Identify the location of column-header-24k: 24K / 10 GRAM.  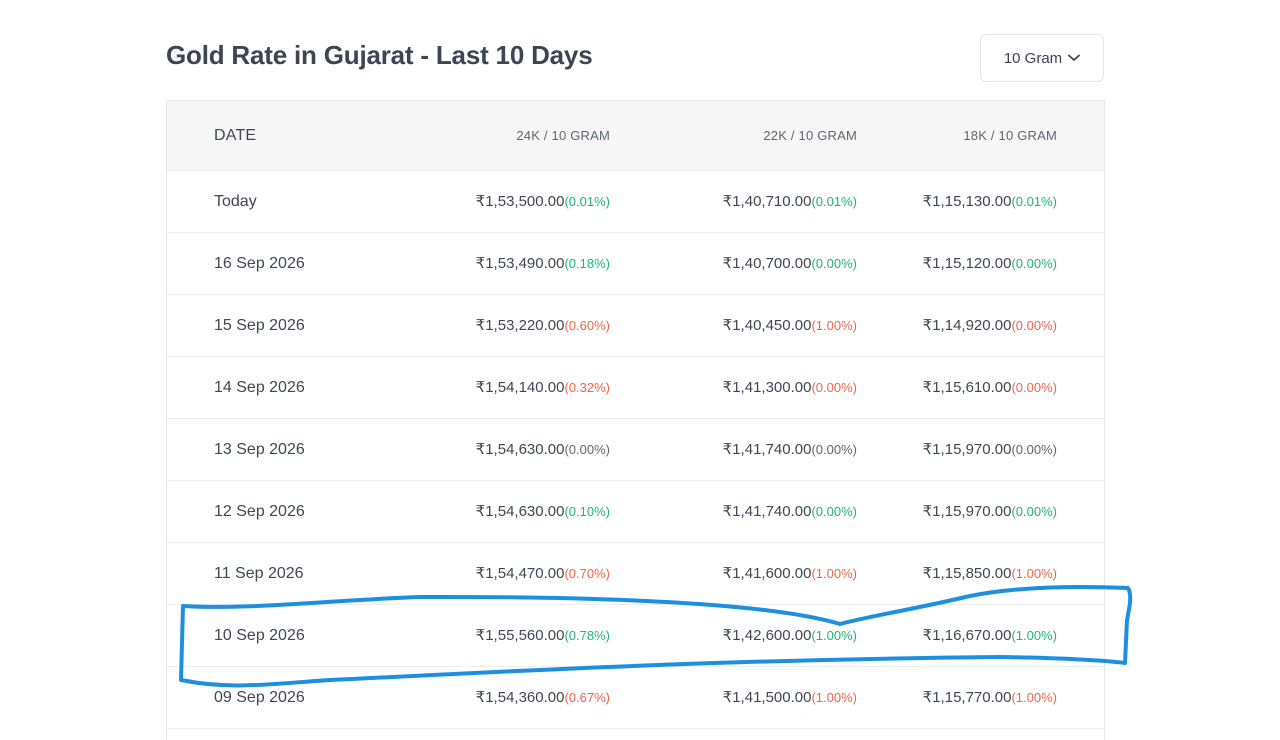
(563, 135).